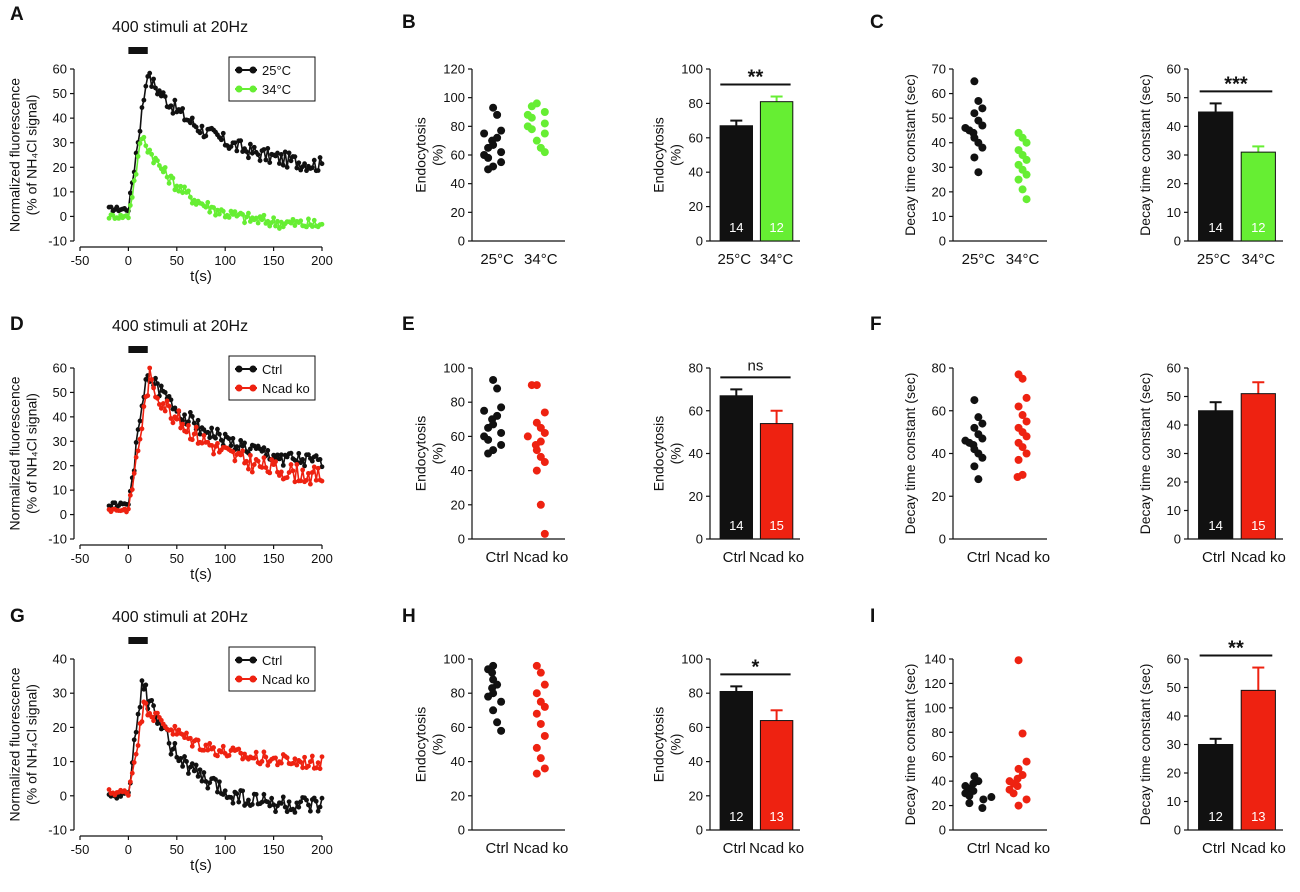  What do you see at coordinates (676, 454) in the screenshot?
I see `y-axis-label: (%)` at bounding box center [676, 454].